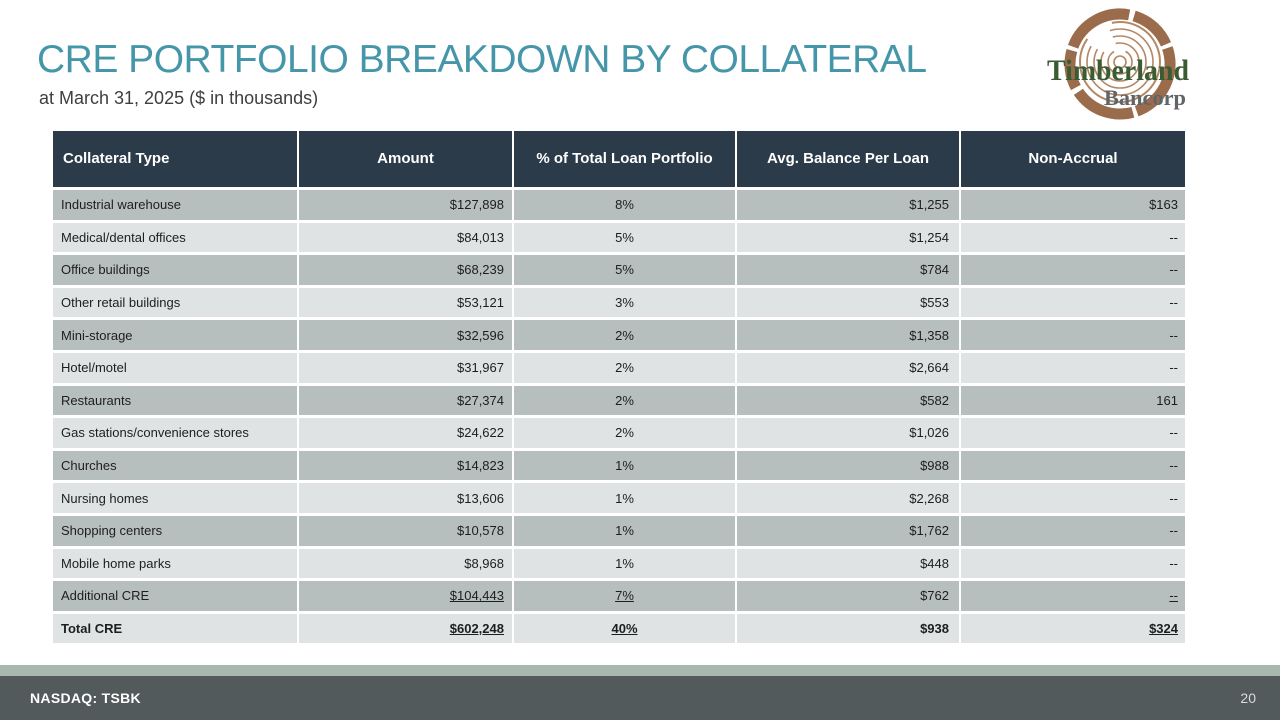 This screenshot has width=1280, height=720. What do you see at coordinates (406, 531) in the screenshot?
I see `cell-amount: $10,578` at bounding box center [406, 531].